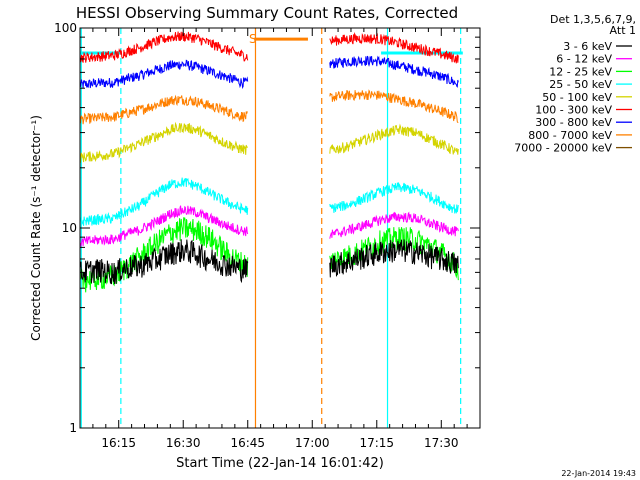  What do you see at coordinates (573, 110) in the screenshot?
I see `legend-label: 100 - 300 keV` at bounding box center [573, 110].